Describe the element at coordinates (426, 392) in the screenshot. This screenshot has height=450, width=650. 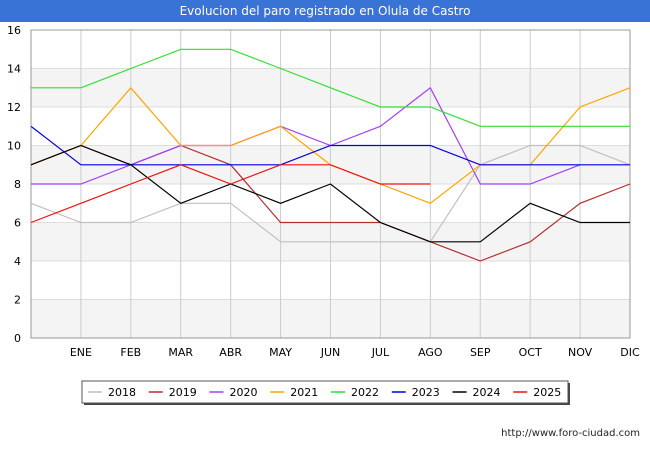
I see `legend-label-2023: 2023` at that location.